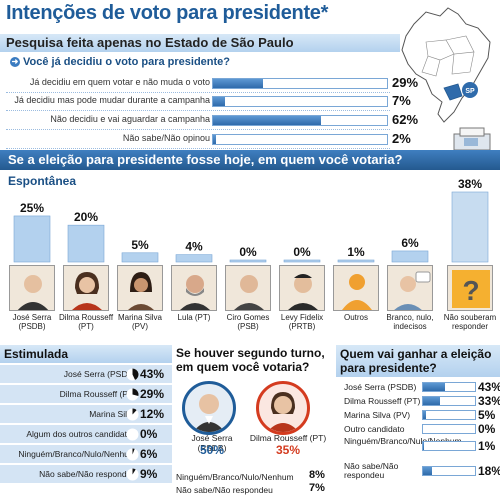  Describe the element at coordinates (32, 288) in the screenshot. I see `photo-serra` at that location.